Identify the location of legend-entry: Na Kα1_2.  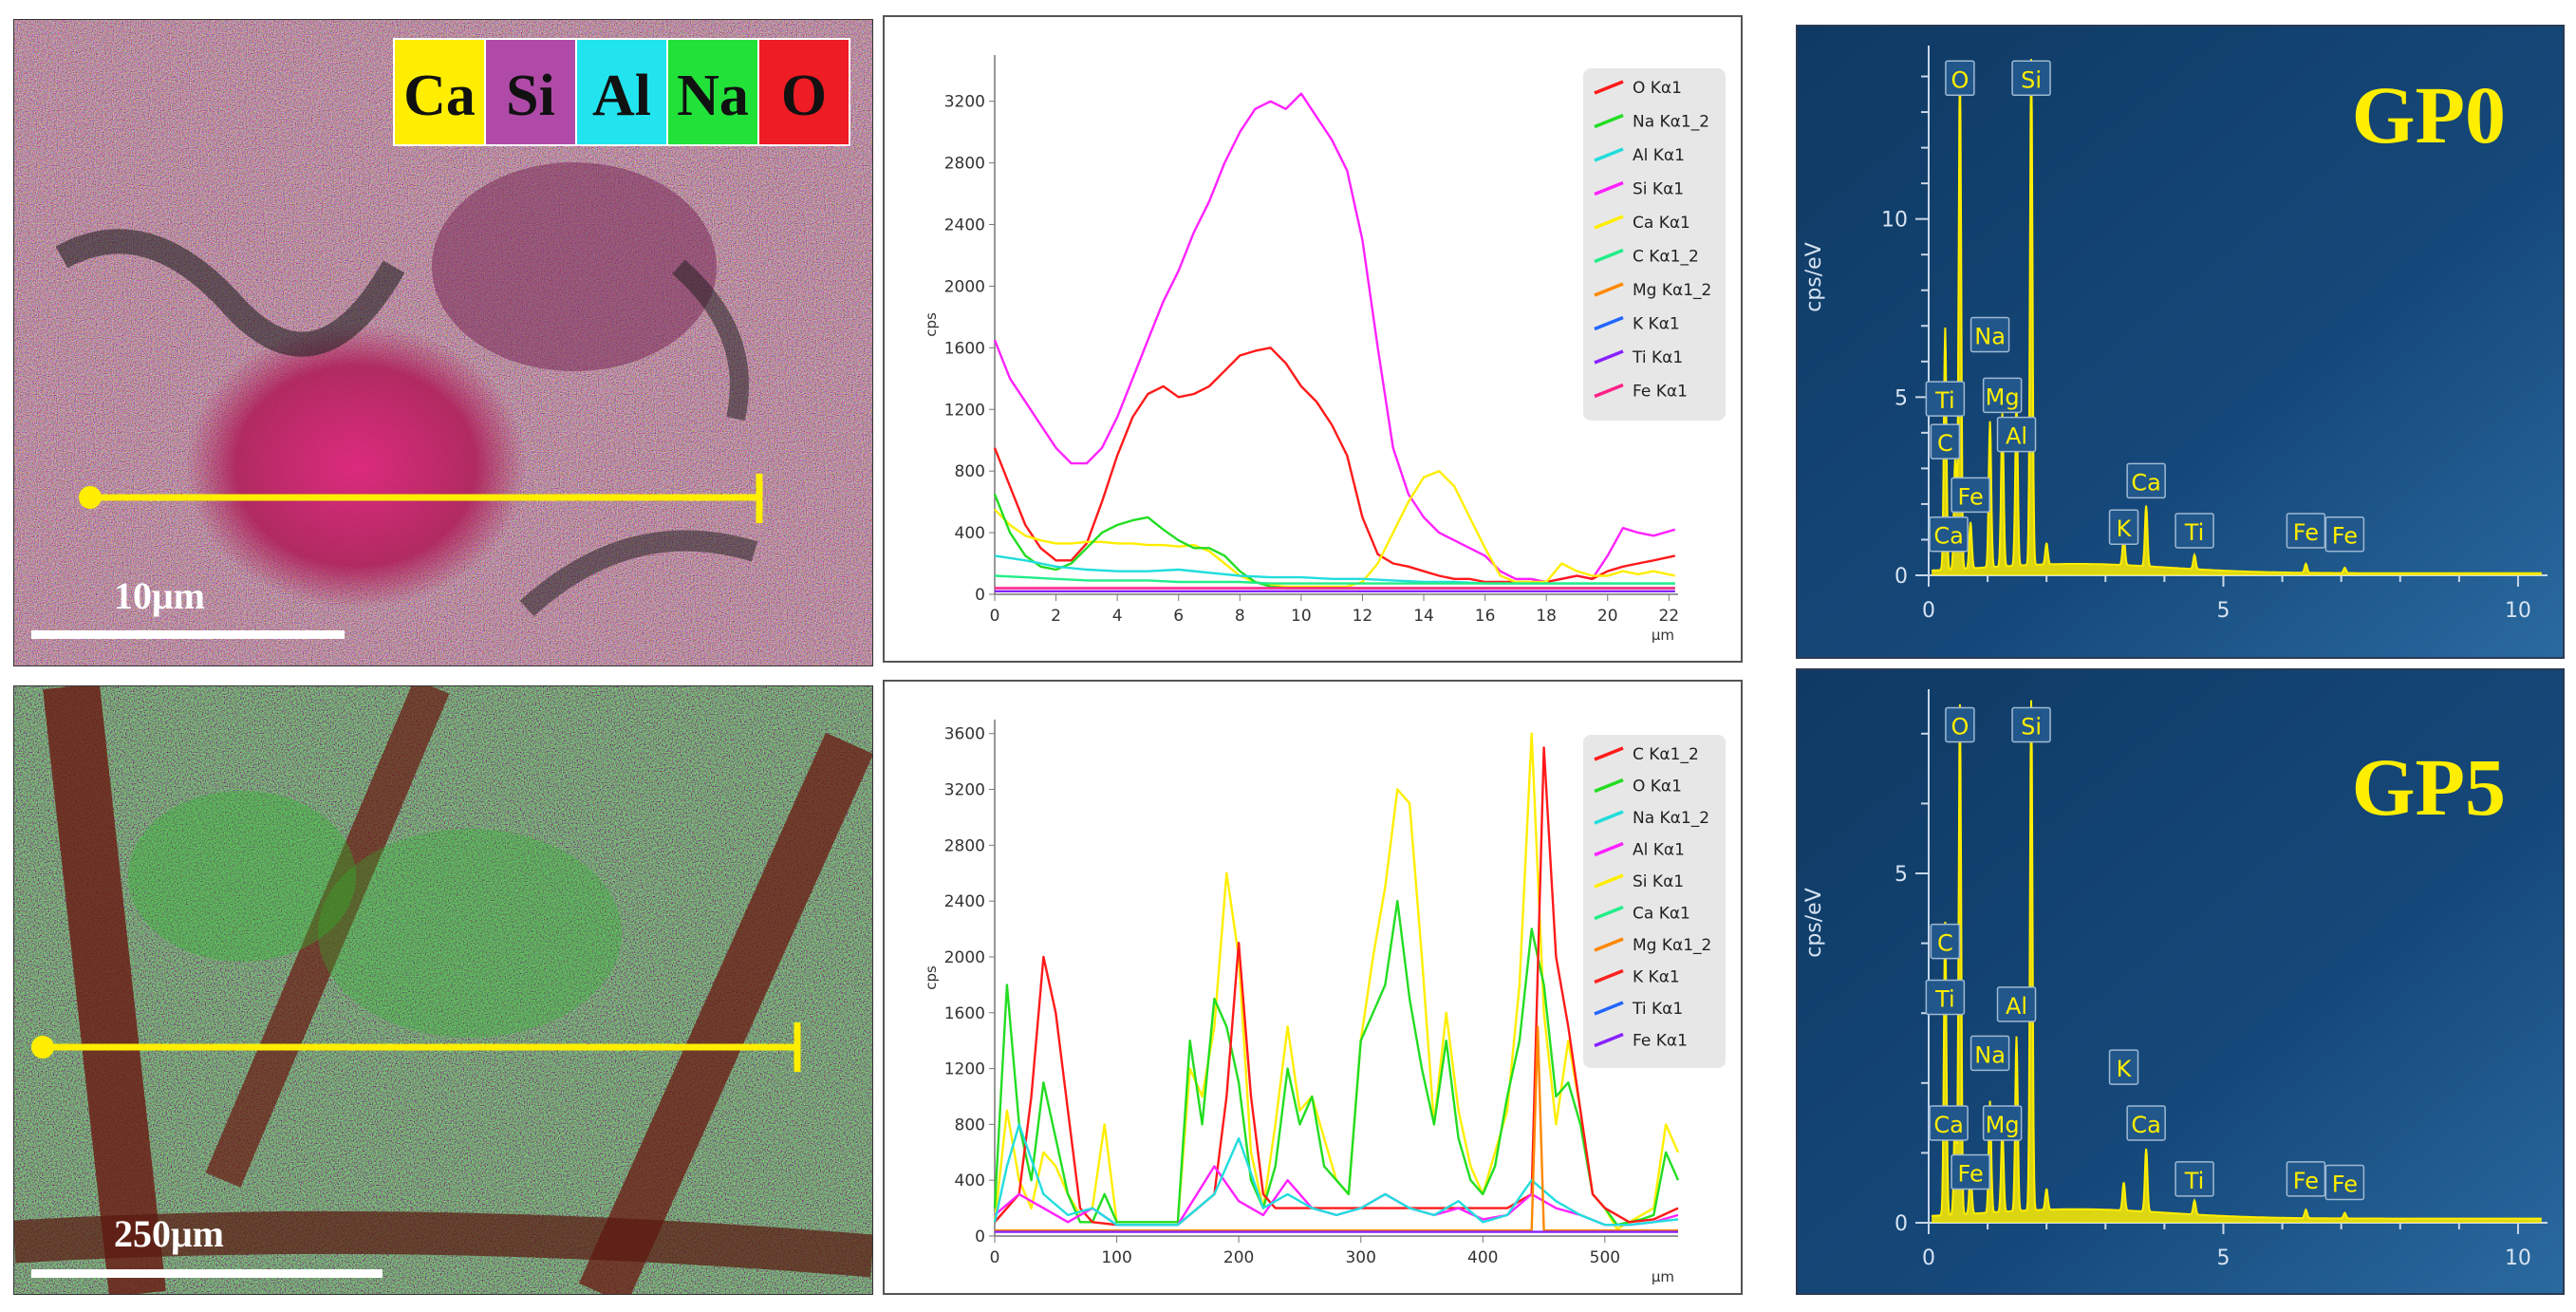
(1671, 818).